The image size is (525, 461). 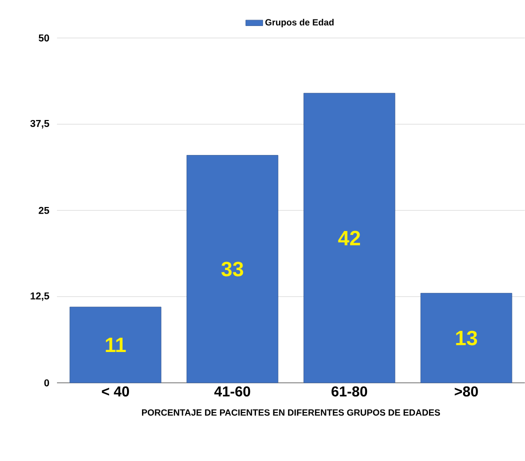 I want to click on x-tick-label: < 40, so click(x=116, y=391).